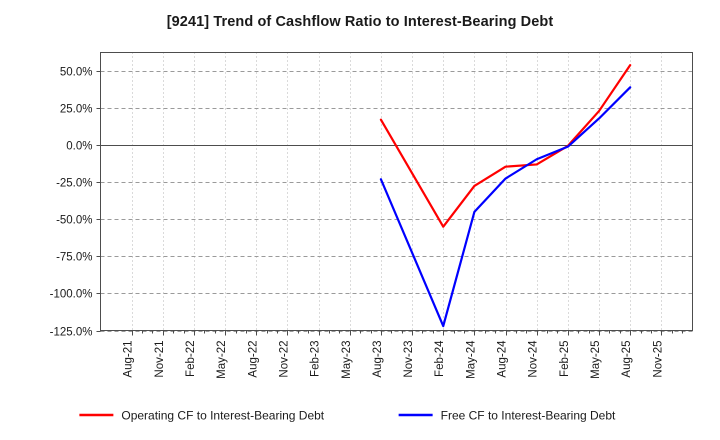  What do you see at coordinates (284, 359) in the screenshot?
I see `x-tick-label: Nov-22` at bounding box center [284, 359].